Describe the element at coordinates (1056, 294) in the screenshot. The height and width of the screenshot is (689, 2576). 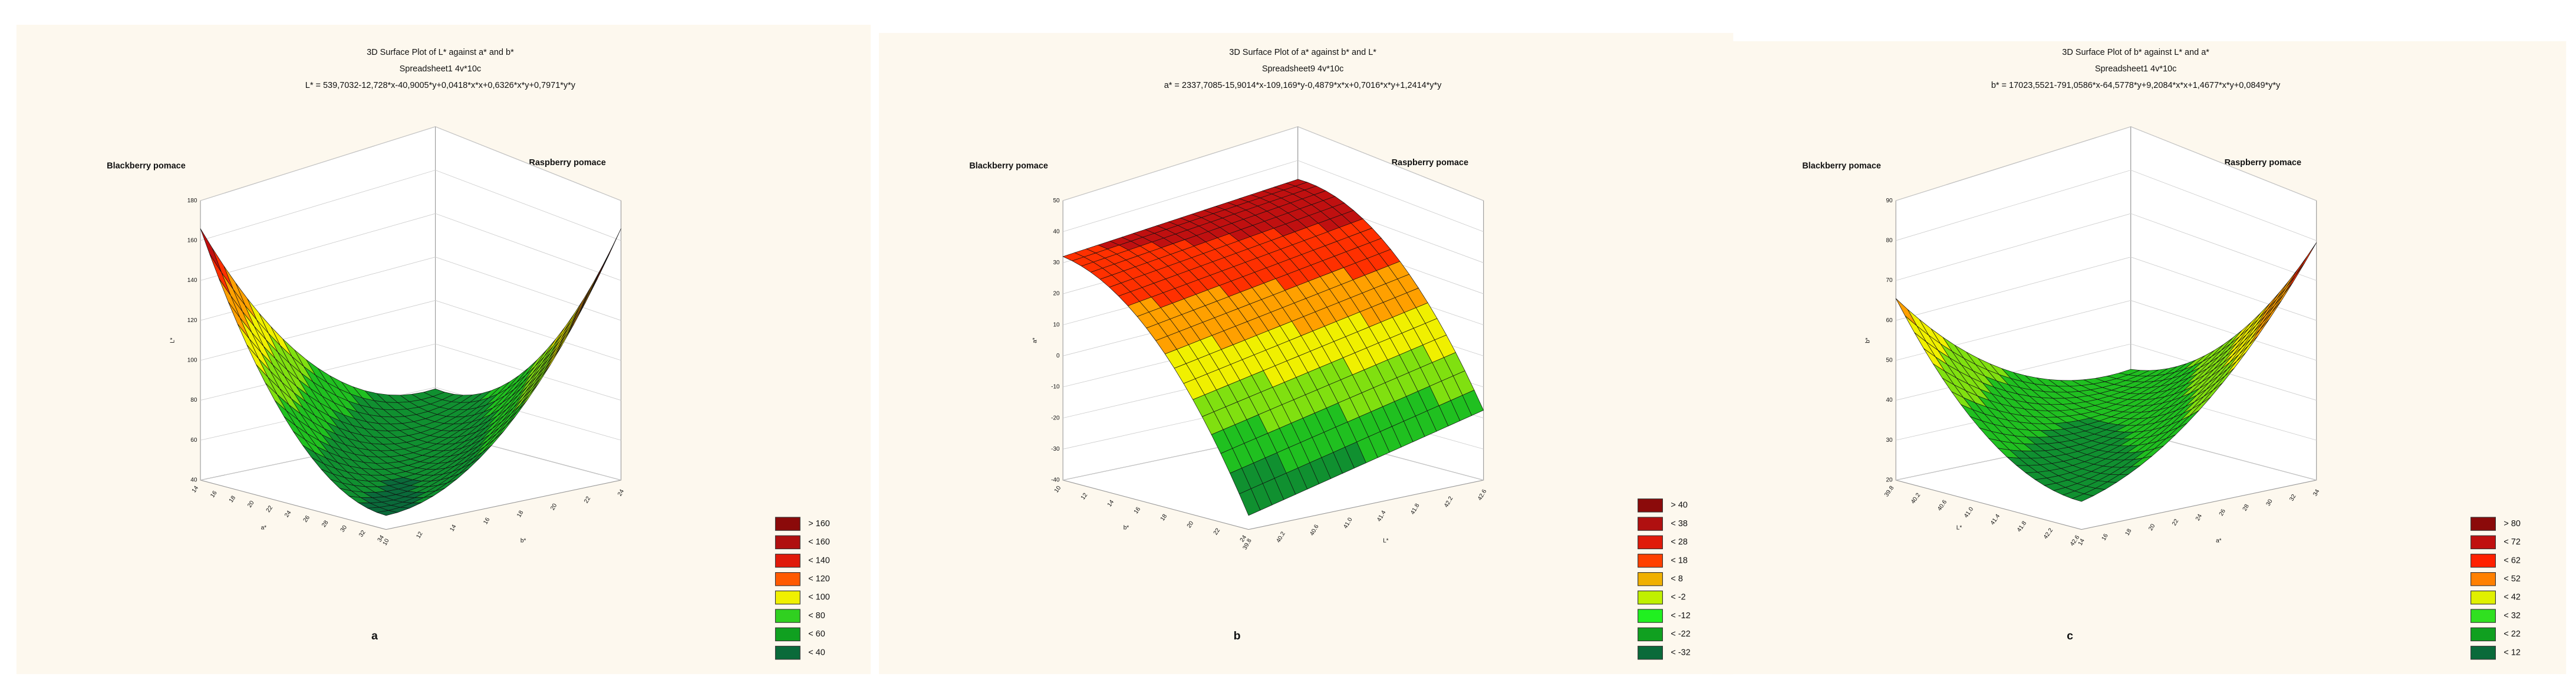
I see `z-tick-label: 20` at that location.